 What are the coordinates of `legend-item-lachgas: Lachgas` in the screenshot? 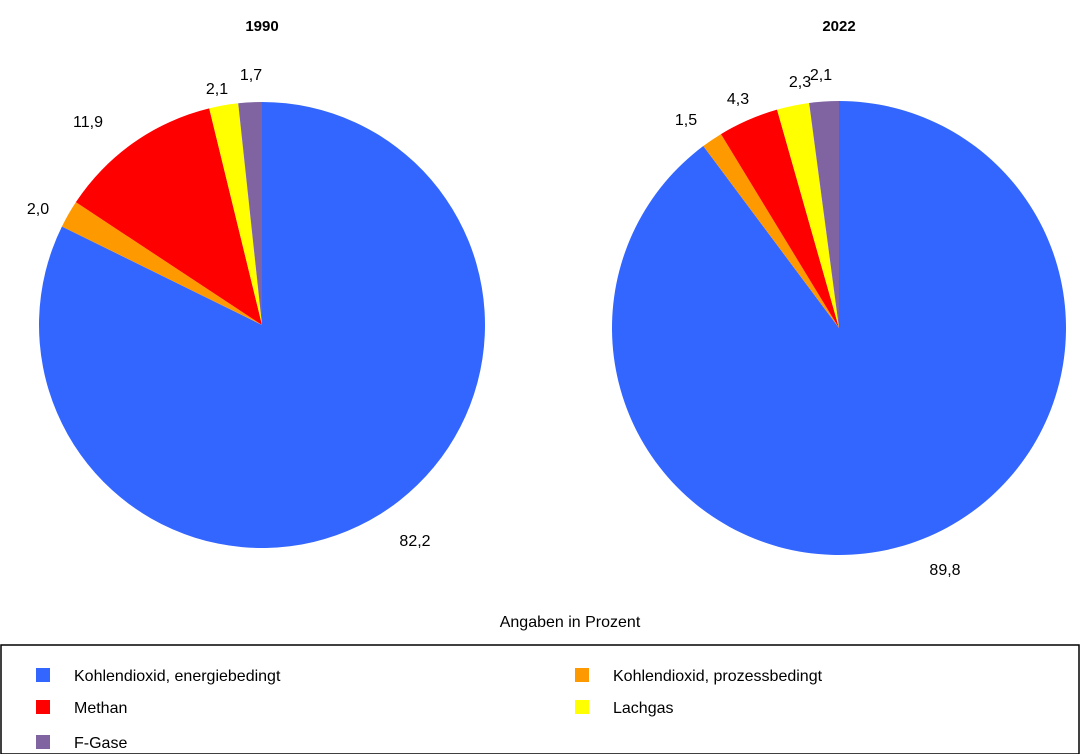 It's located at (624, 708).